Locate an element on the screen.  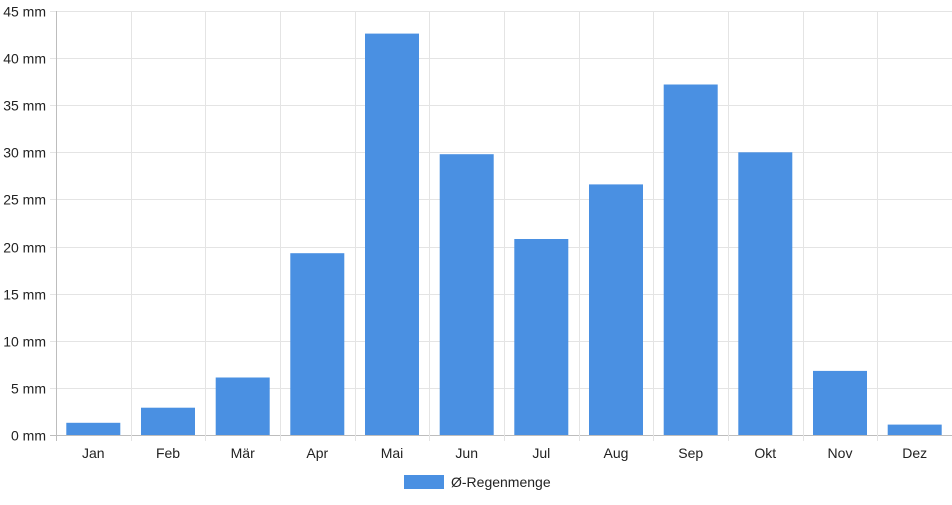
x-tick-label: Apr is located at coordinates (317, 453).